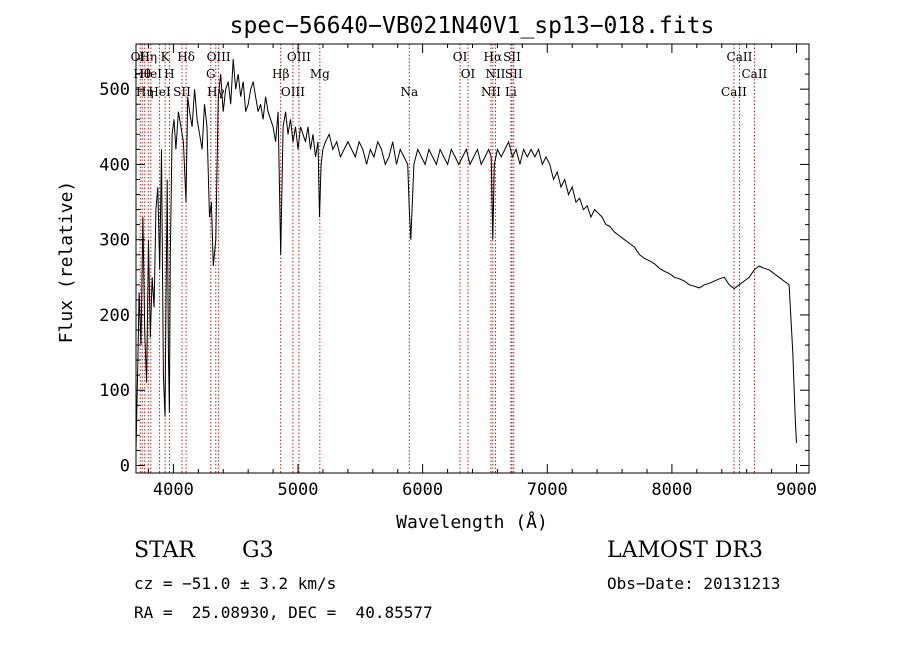  Describe the element at coordinates (472, 522) in the screenshot. I see `x-axis-label: Wavelength (Å)` at that location.